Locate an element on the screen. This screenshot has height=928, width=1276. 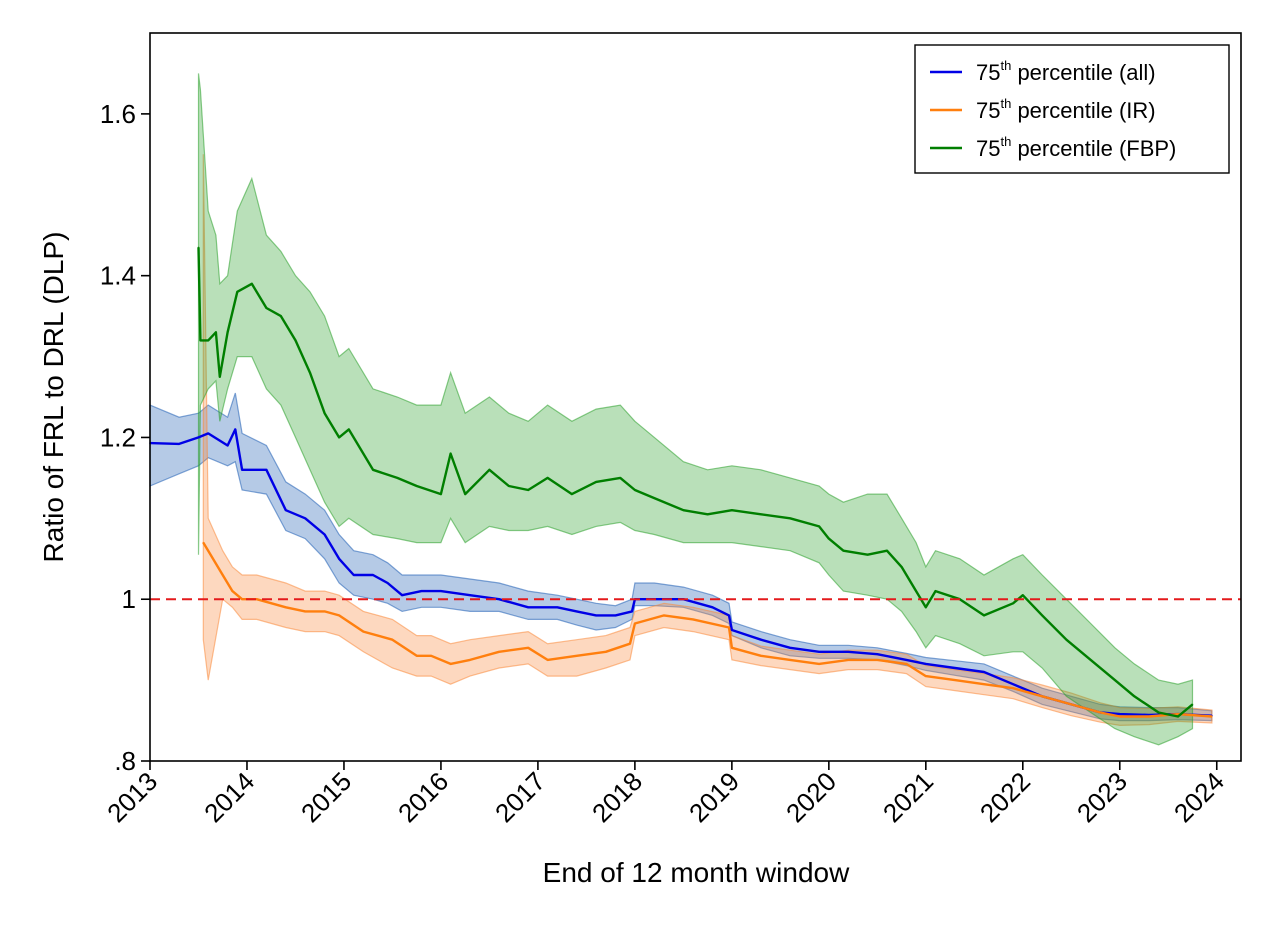
x-tick-label: 2015 is located at coordinates (326, 797).